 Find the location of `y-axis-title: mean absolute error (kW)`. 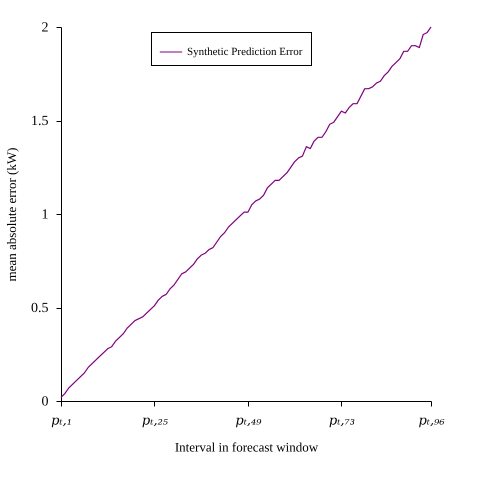

y-axis-title: mean absolute error (kW) is located at coordinates (11, 215).